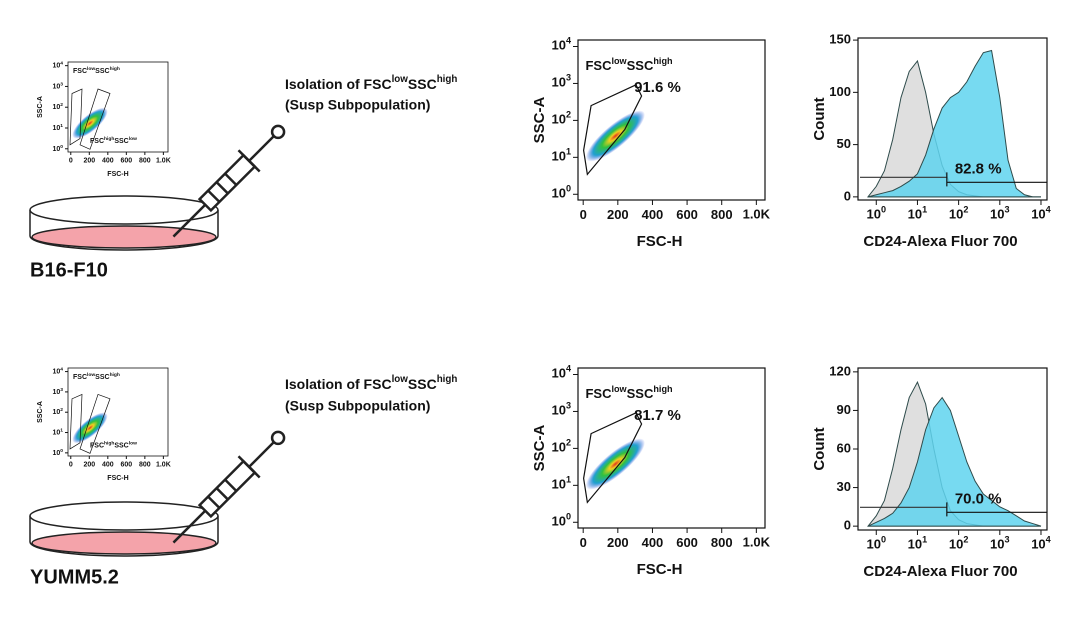  Describe the element at coordinates (671, 120) in the screenshot. I see `plot-frame` at that location.